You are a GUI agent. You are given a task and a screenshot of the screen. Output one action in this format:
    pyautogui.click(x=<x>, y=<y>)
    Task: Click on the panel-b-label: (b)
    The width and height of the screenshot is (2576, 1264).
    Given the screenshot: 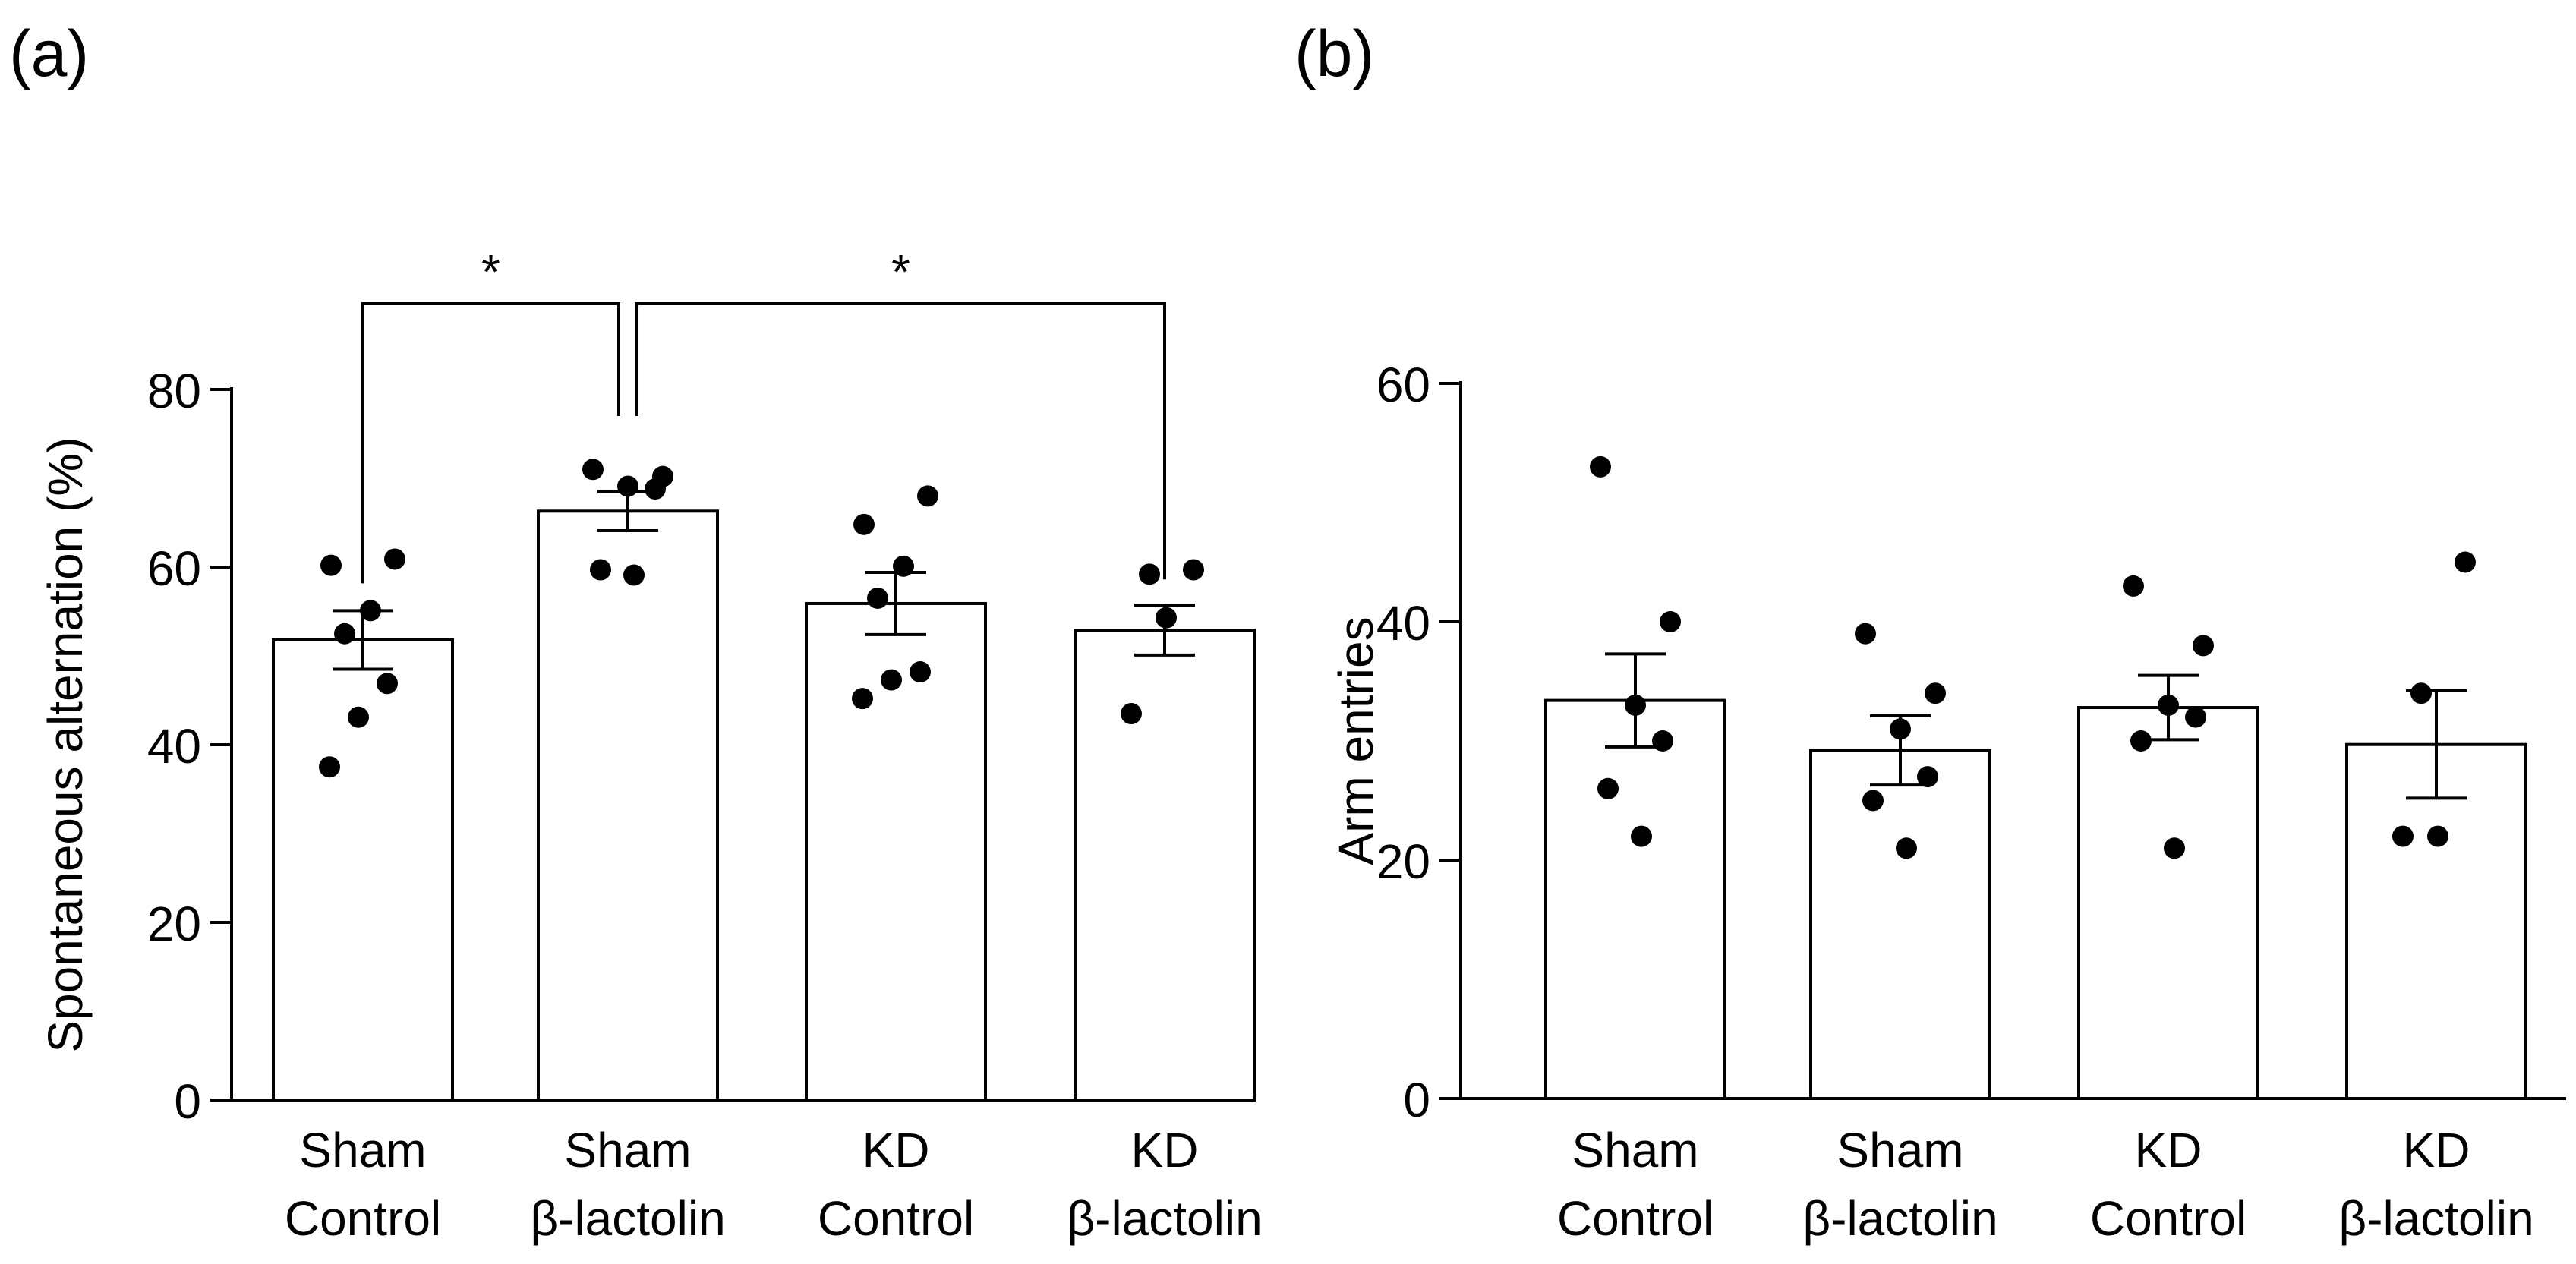 What is the action you would take?
    pyautogui.click(x=1334, y=54)
    